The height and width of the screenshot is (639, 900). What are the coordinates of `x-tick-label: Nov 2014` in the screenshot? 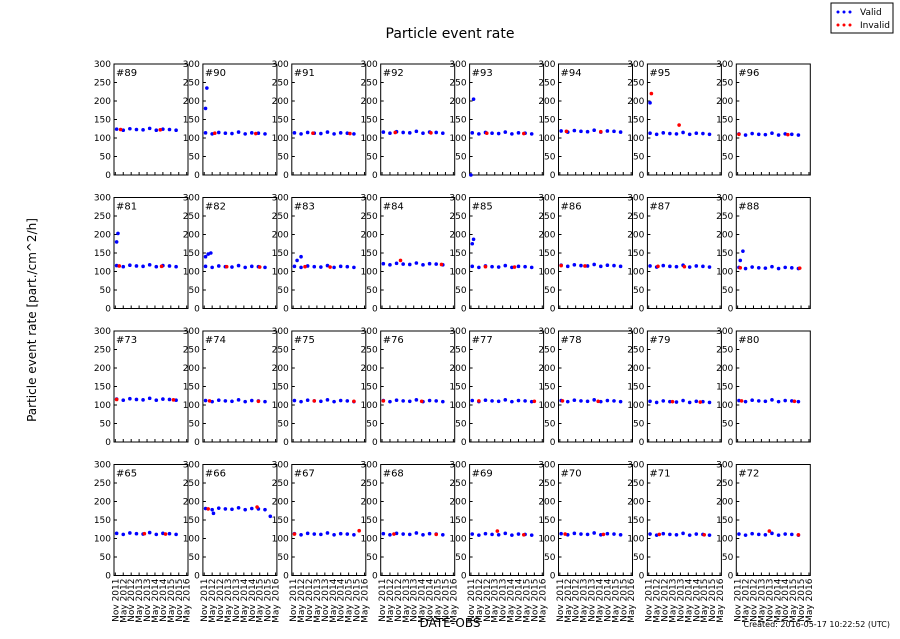 It's located at (431, 600).